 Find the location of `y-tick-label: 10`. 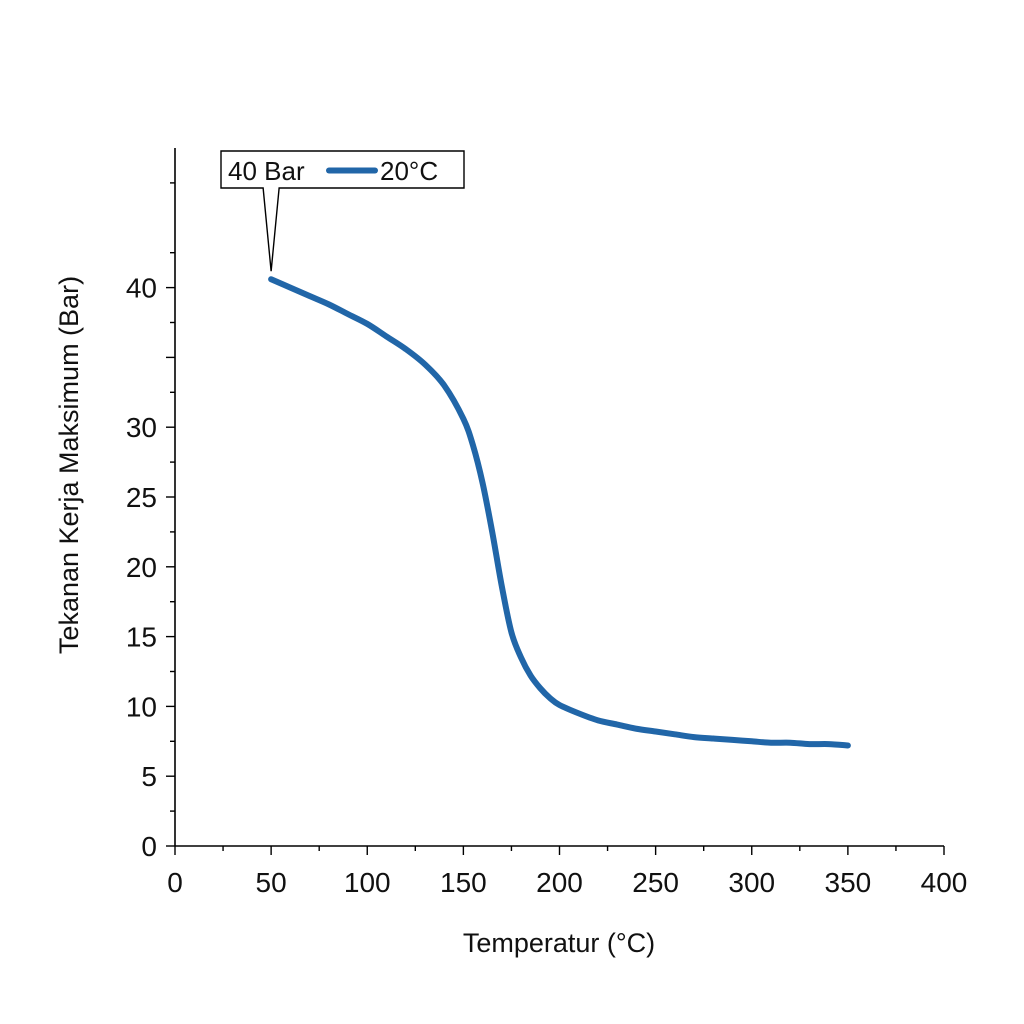

y-tick-label: 10 is located at coordinates (141, 706).